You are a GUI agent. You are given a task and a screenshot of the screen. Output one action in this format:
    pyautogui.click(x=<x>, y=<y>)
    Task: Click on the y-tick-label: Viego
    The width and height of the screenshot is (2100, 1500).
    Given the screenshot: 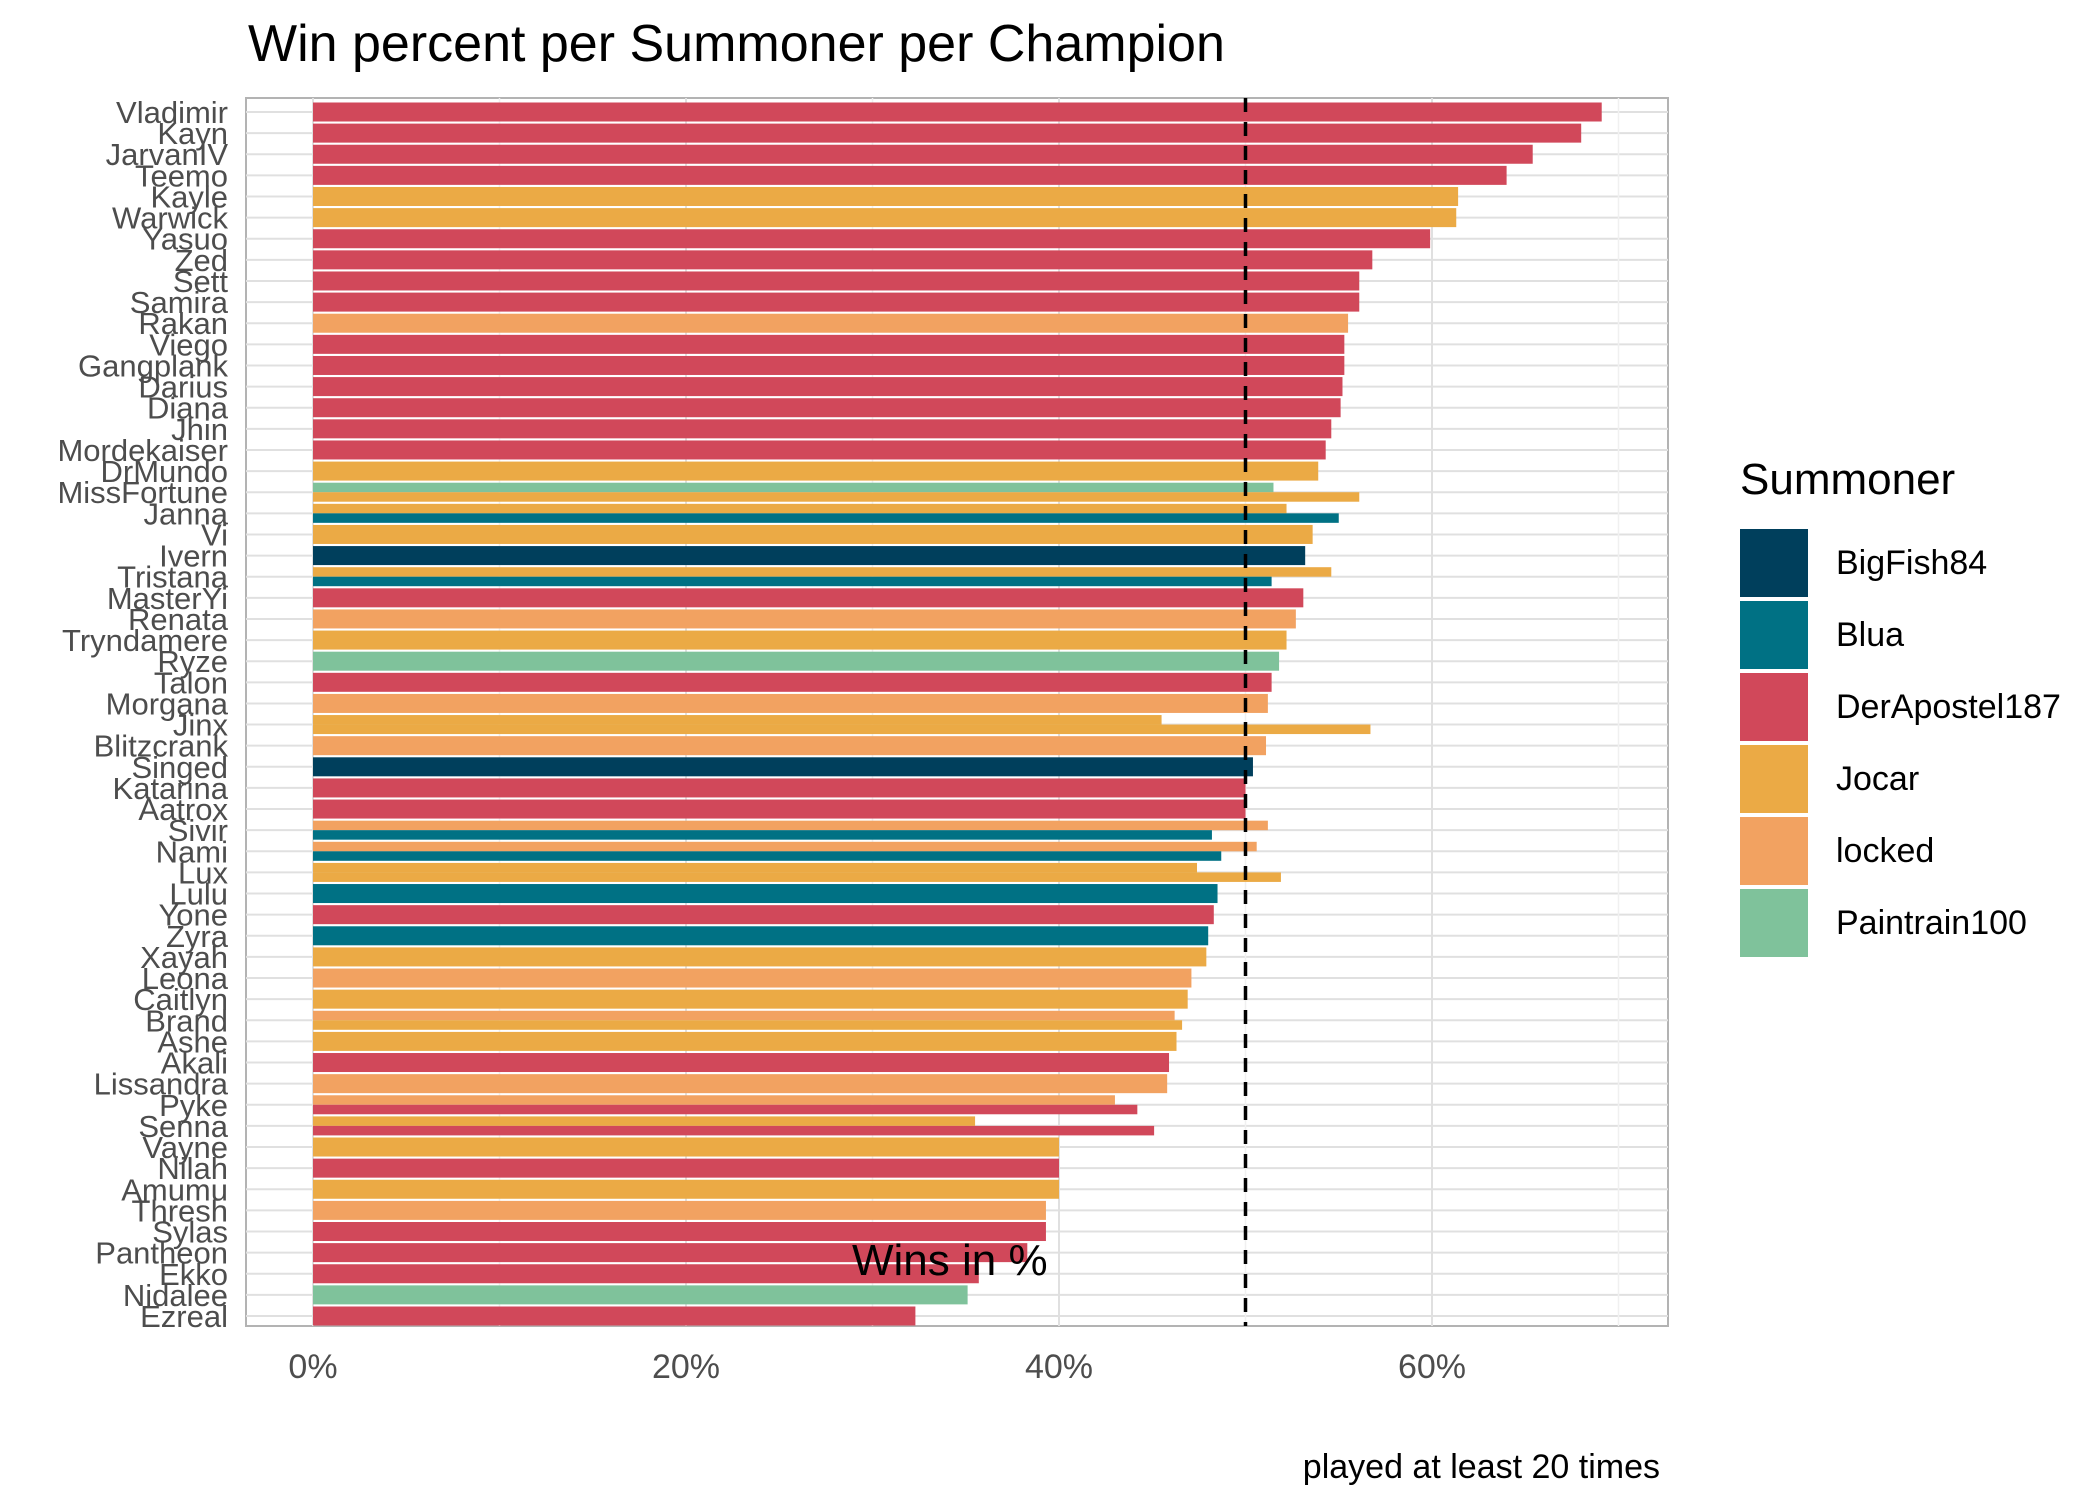 What is the action you would take?
    pyautogui.click(x=188, y=344)
    